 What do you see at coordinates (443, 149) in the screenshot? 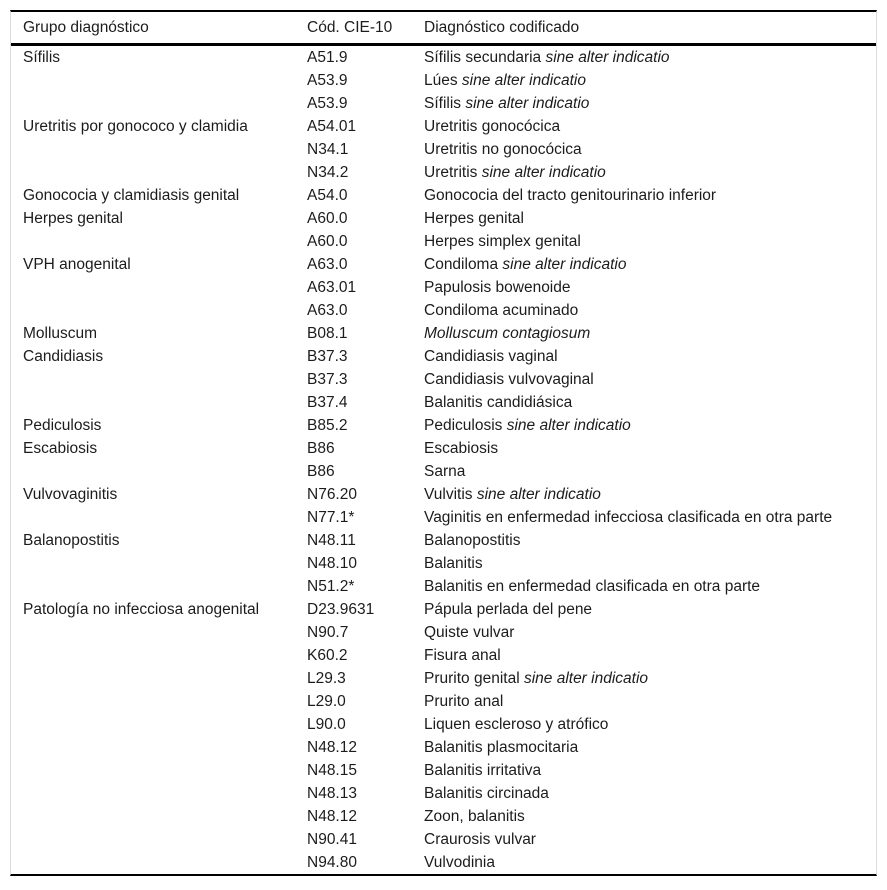
I see `table-row: N34.1 Uretritis no gonocócica` at bounding box center [443, 149].